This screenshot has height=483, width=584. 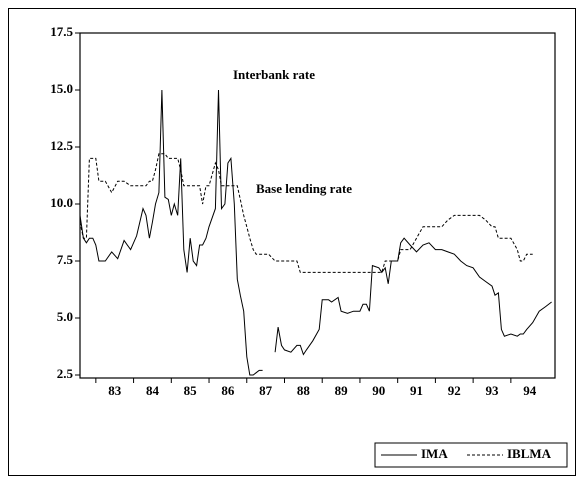 I want to click on line-ima, so click(x=413, y=296).